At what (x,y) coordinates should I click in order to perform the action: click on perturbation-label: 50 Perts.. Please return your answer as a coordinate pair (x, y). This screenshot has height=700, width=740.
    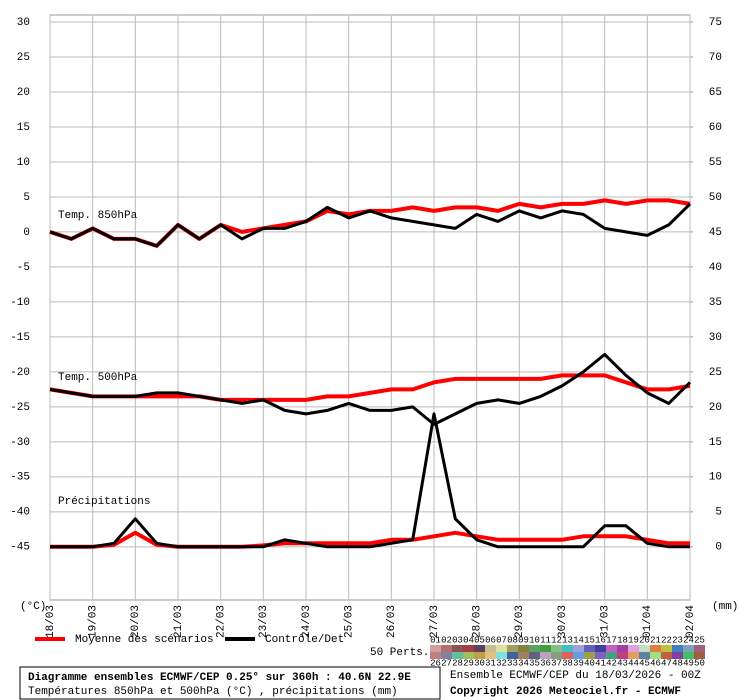
    Looking at the image, I should click on (399, 653).